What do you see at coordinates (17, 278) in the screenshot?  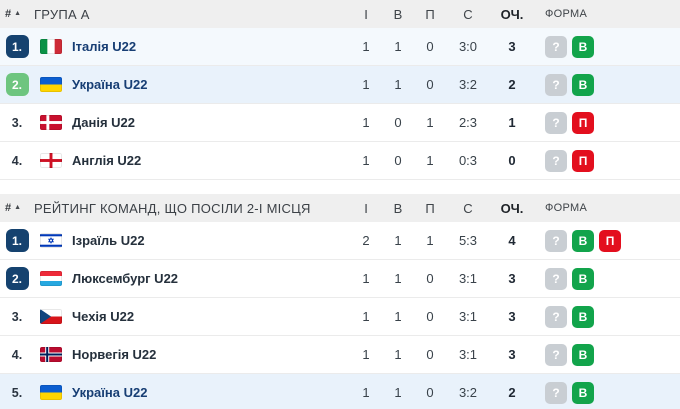 I see `rank-badge: 2.` at bounding box center [17, 278].